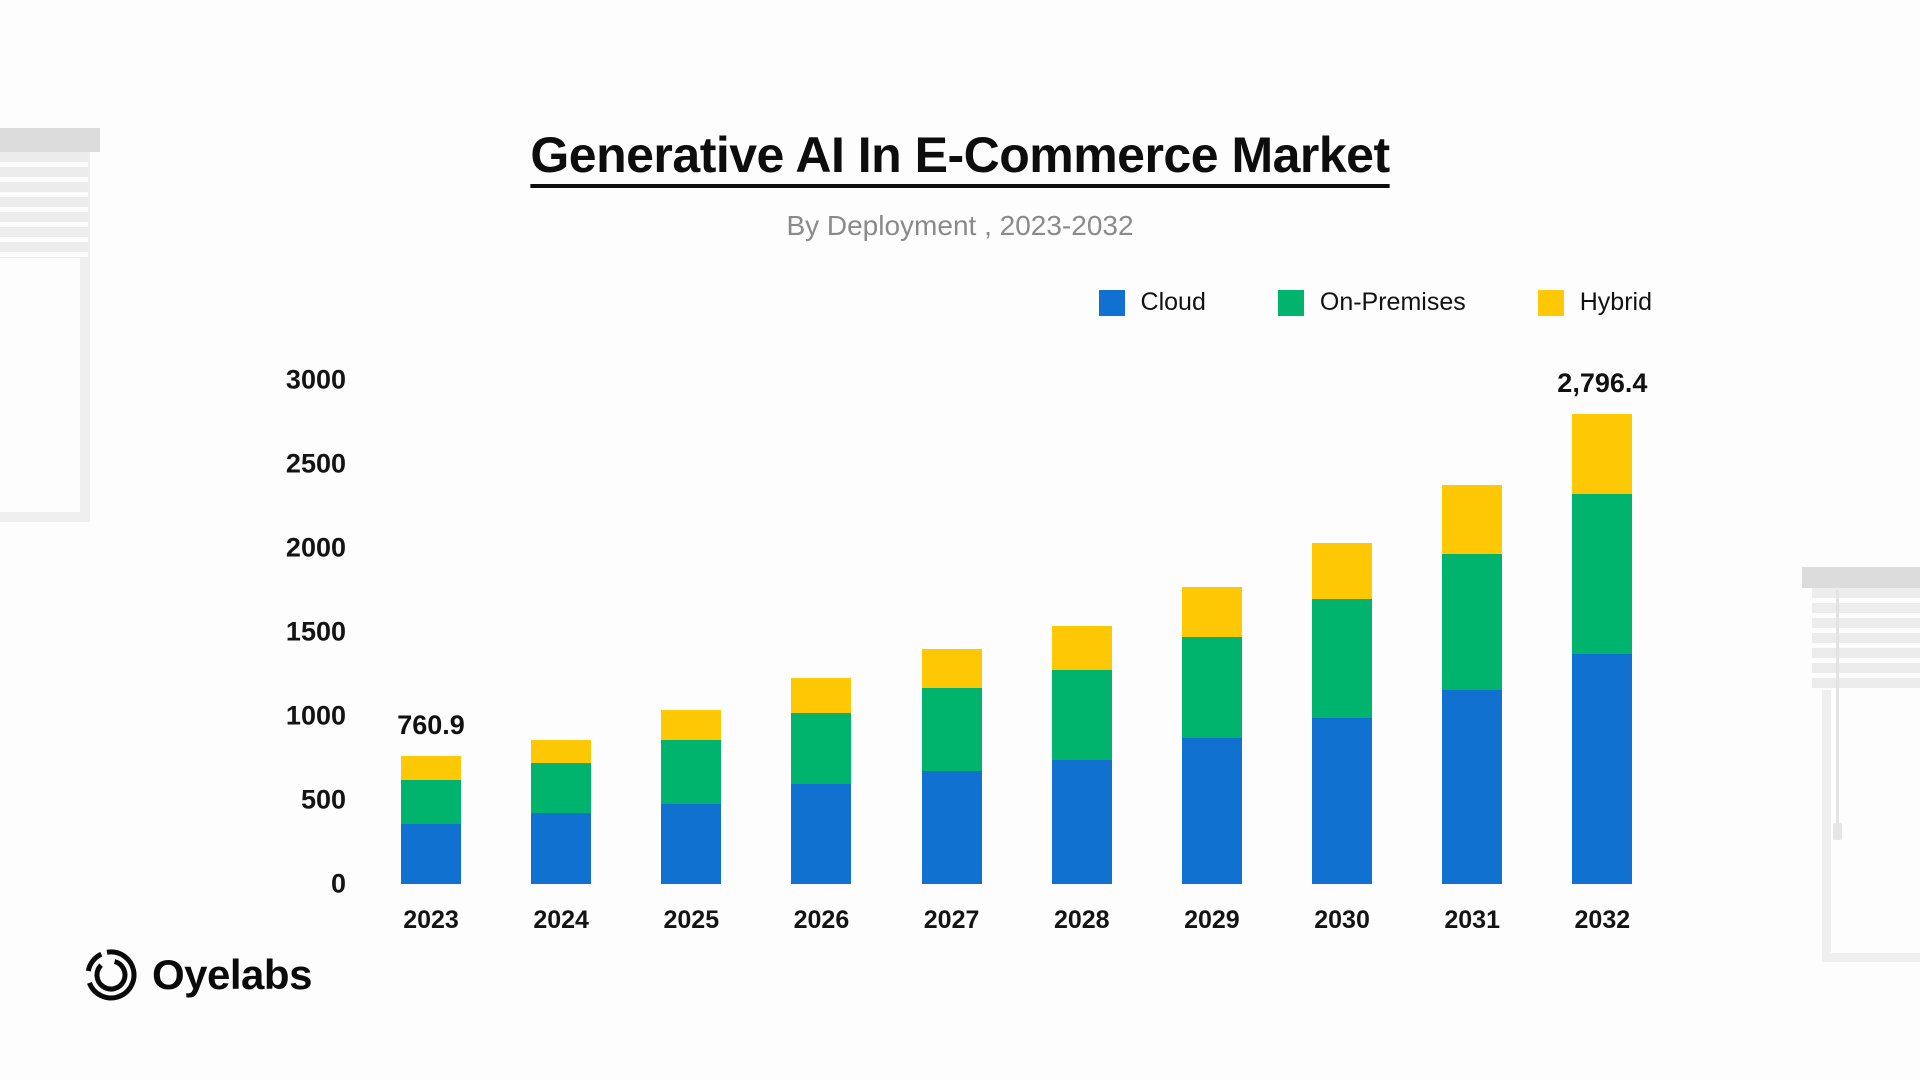 This screenshot has height=1080, width=1920. What do you see at coordinates (951, 920) in the screenshot?
I see `x-axis-label-2027: 2027` at bounding box center [951, 920].